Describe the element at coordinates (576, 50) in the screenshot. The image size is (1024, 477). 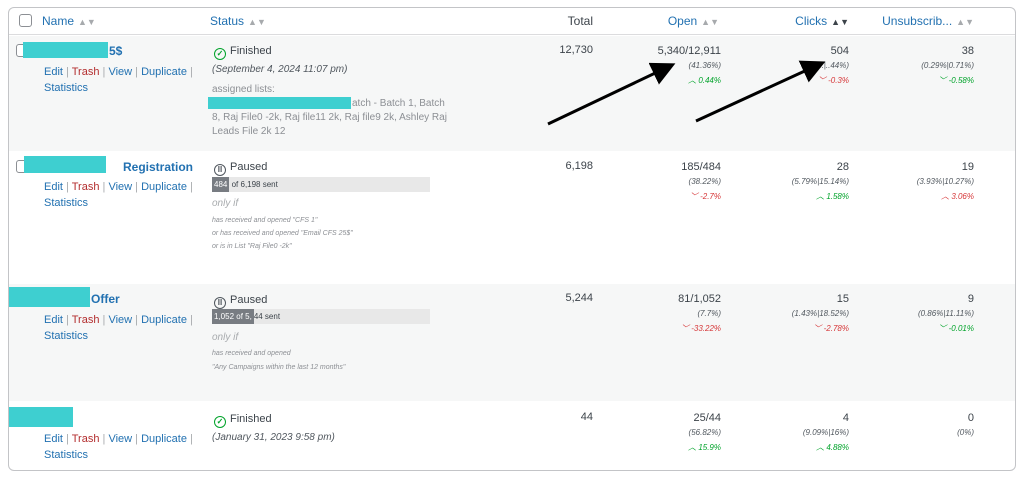
I see `total-value: 12,730` at that location.